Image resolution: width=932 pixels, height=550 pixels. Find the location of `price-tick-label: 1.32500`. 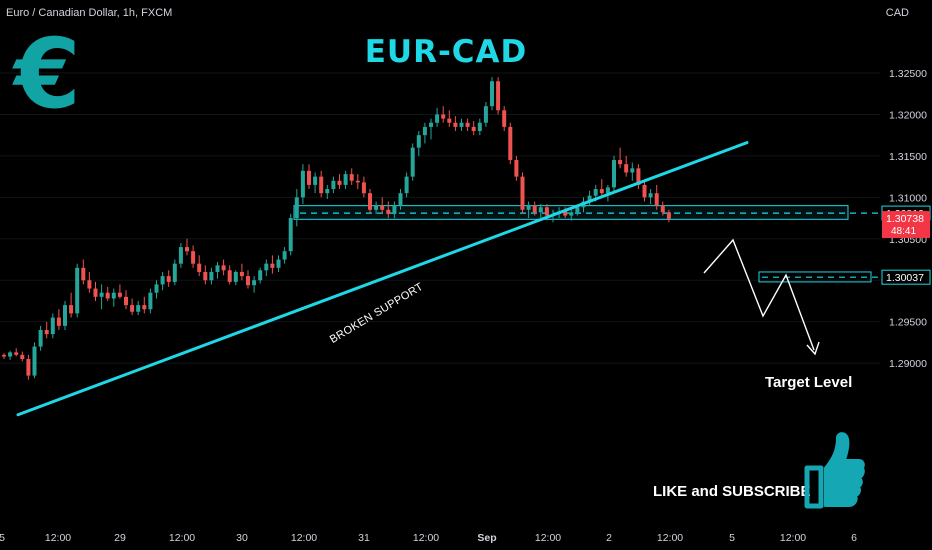

price-tick-label: 1.32500 is located at coordinates (908, 74).